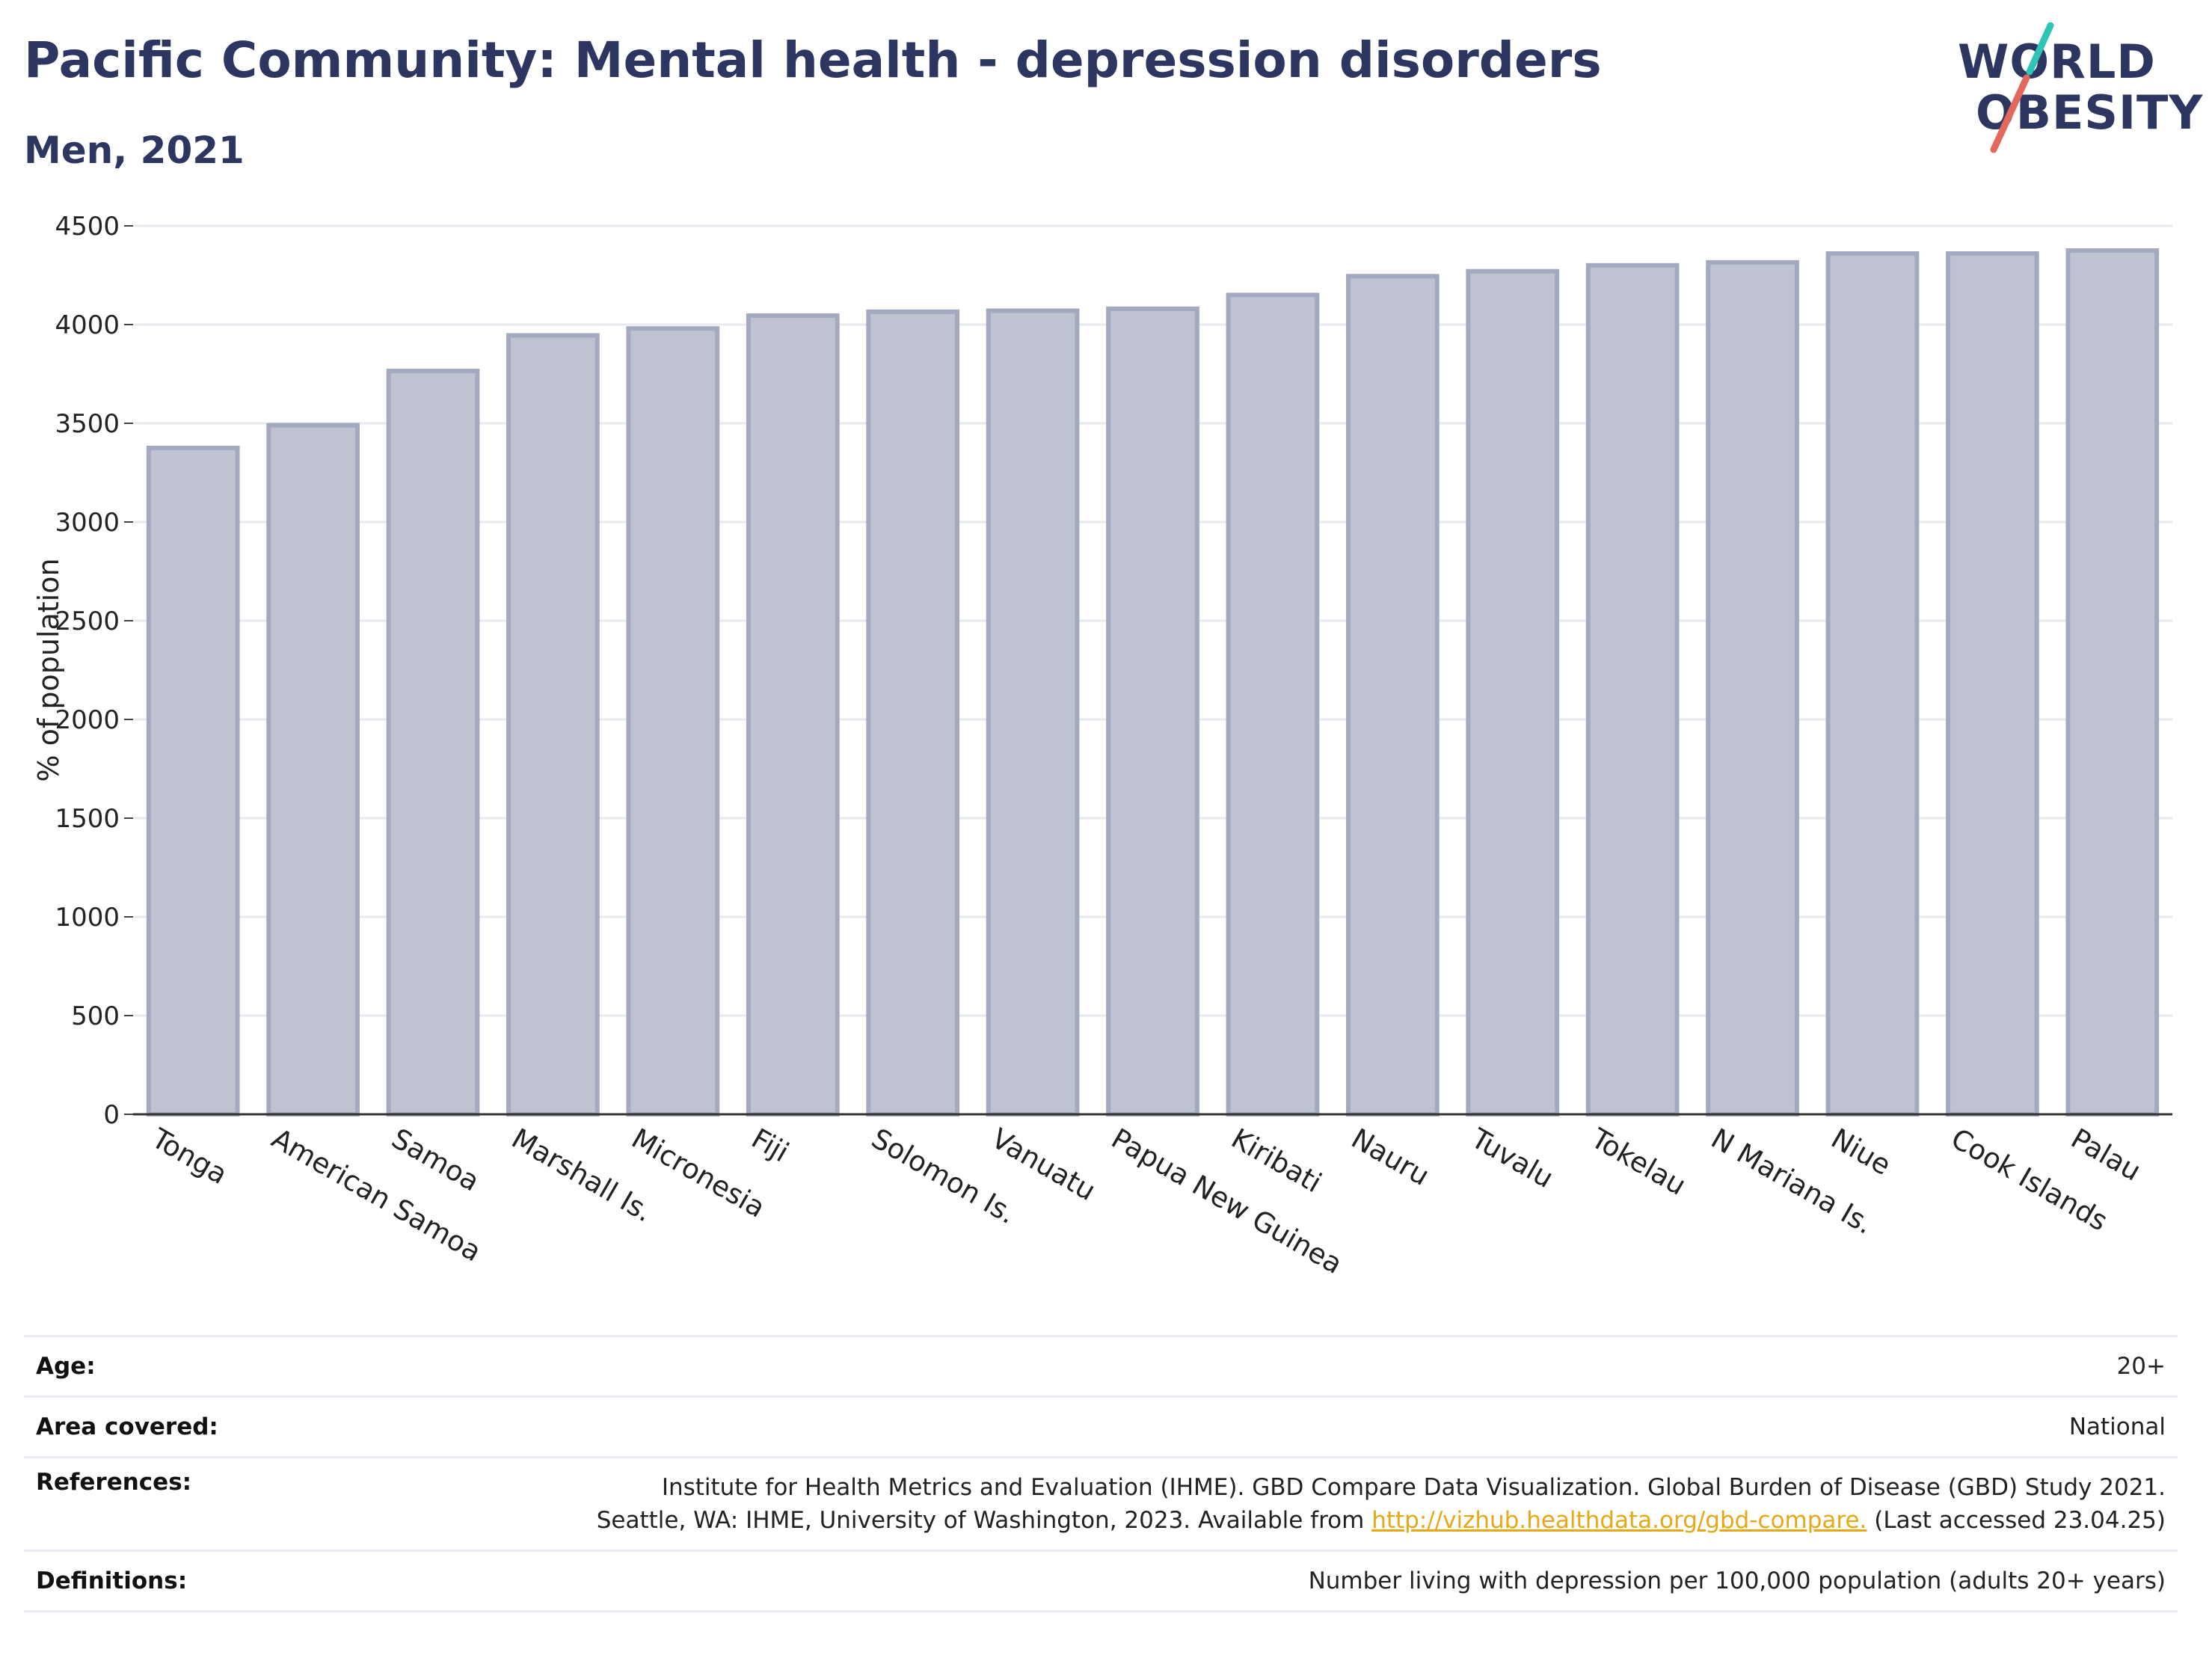 The height and width of the screenshot is (1655, 2212). I want to click on y-tick-label: 3500, so click(87, 424).